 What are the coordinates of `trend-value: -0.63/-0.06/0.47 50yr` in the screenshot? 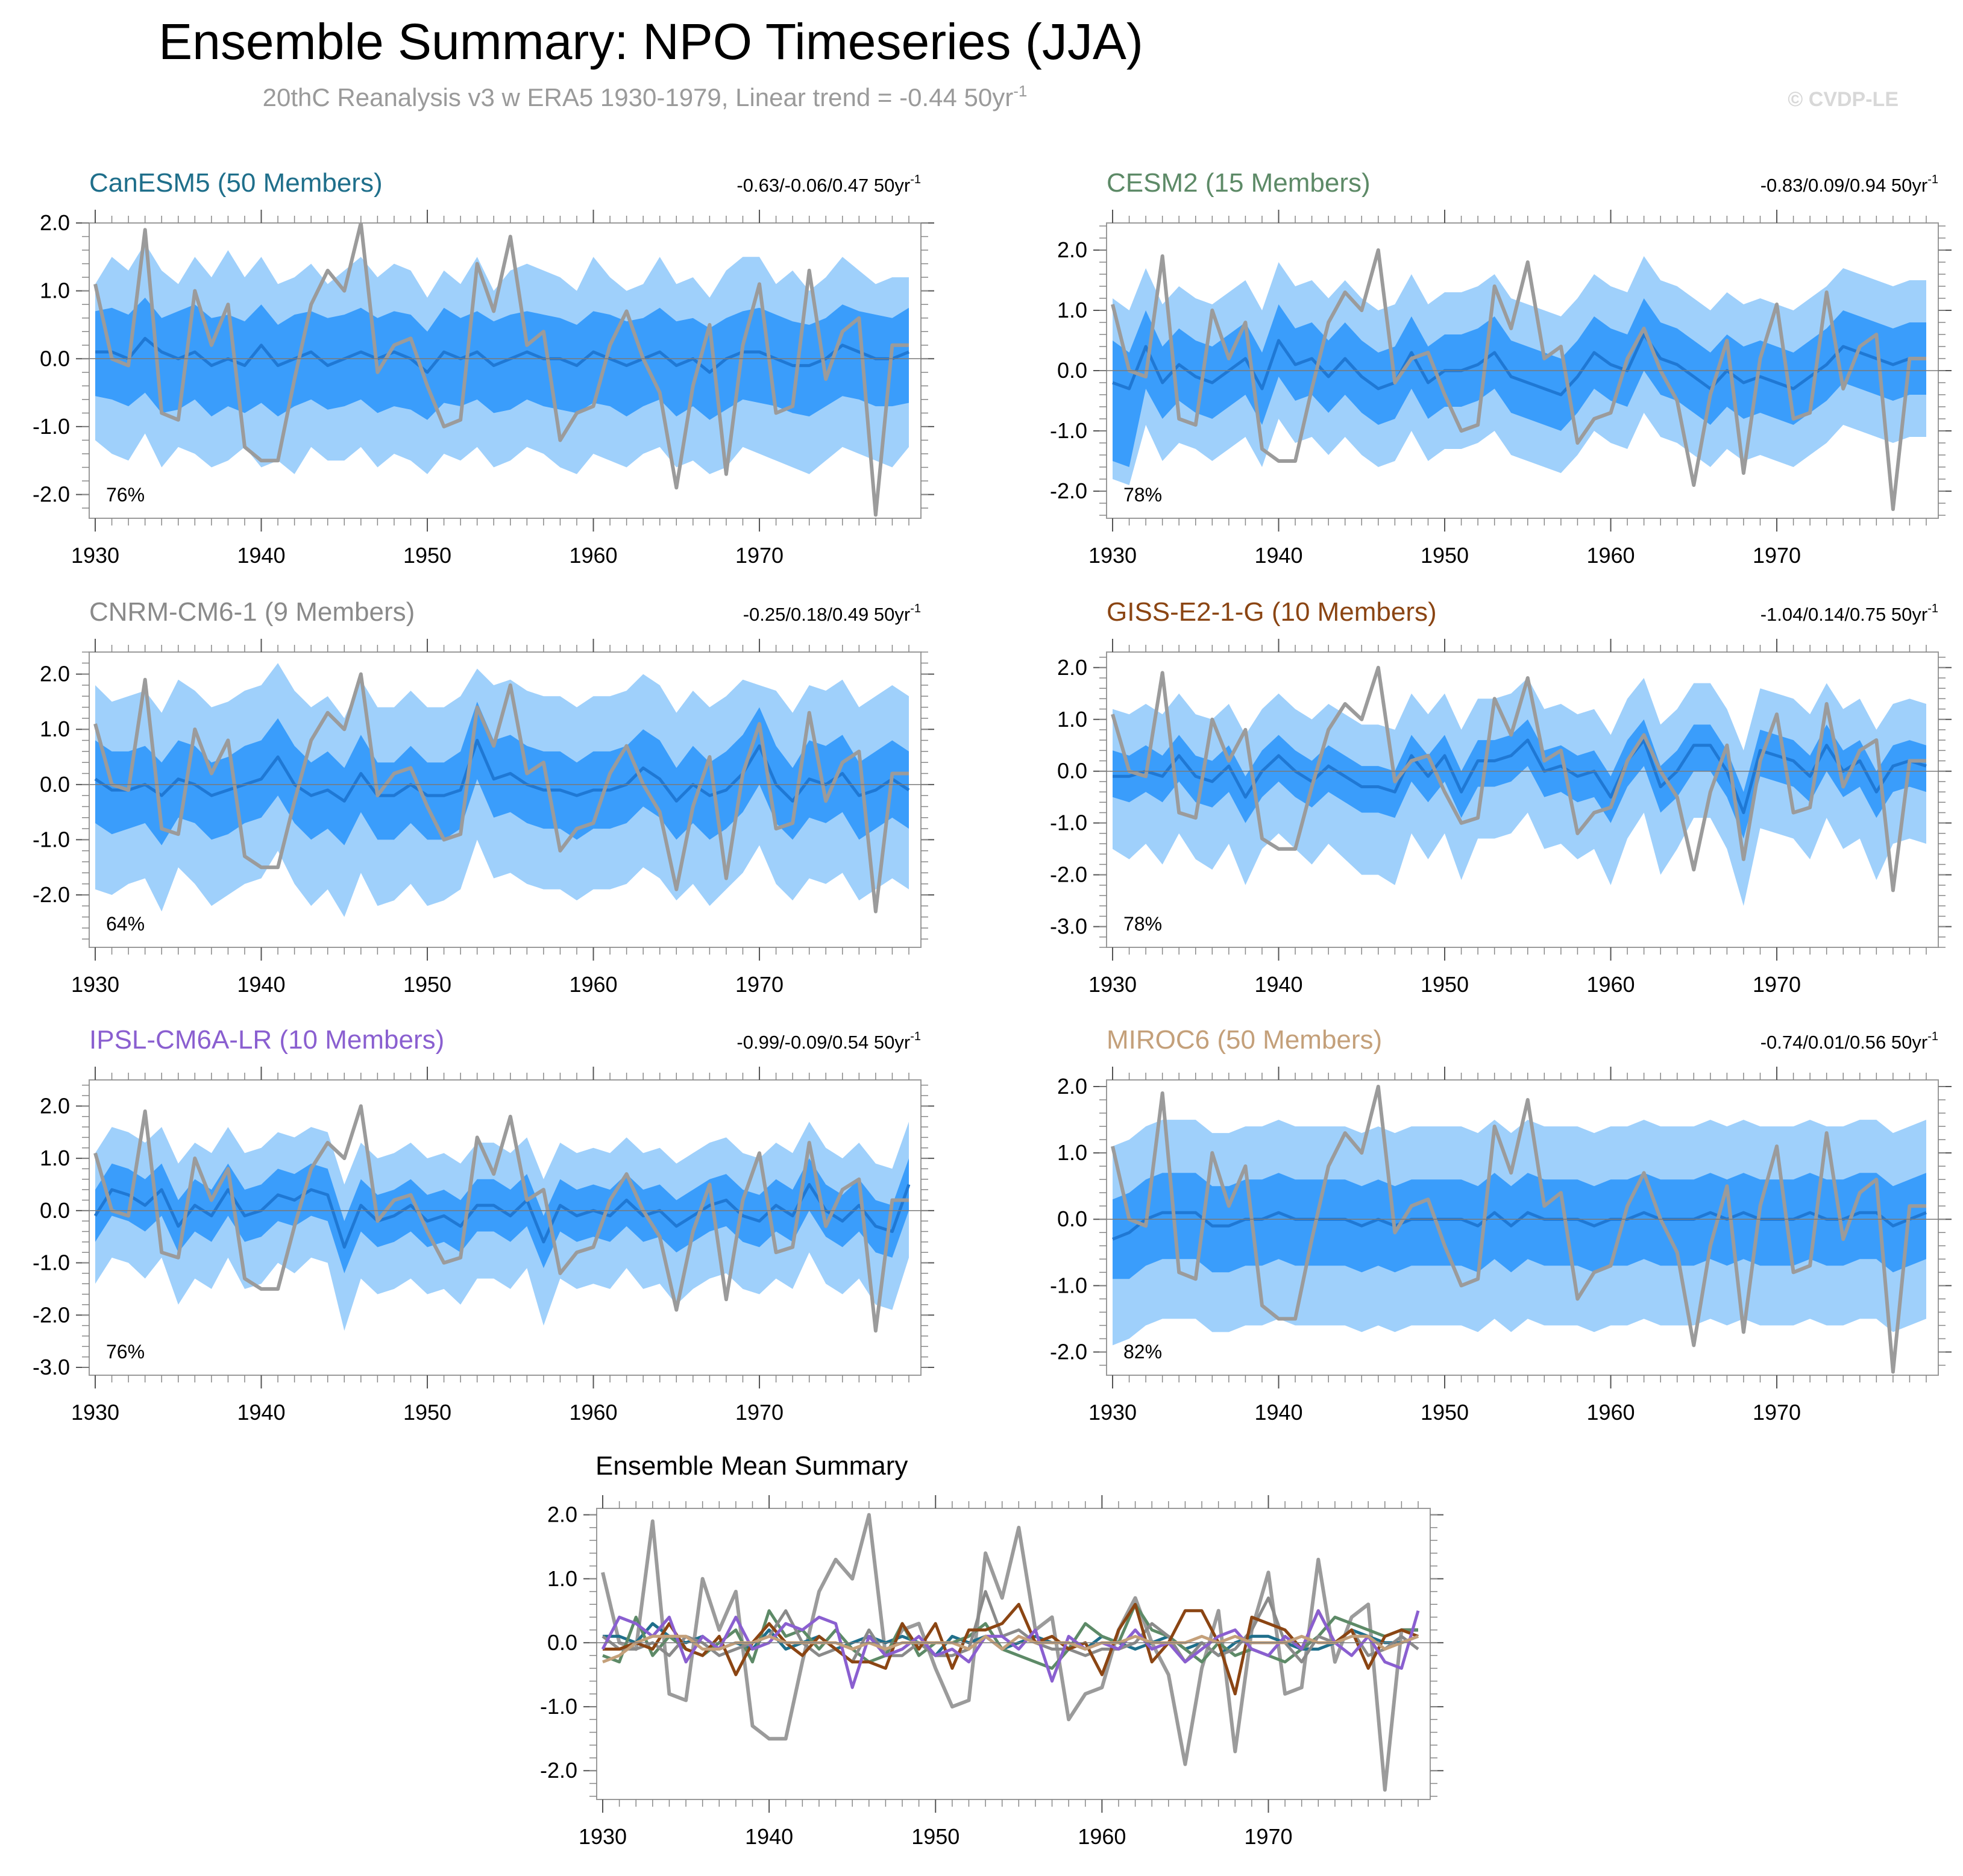 It's located at (823, 185).